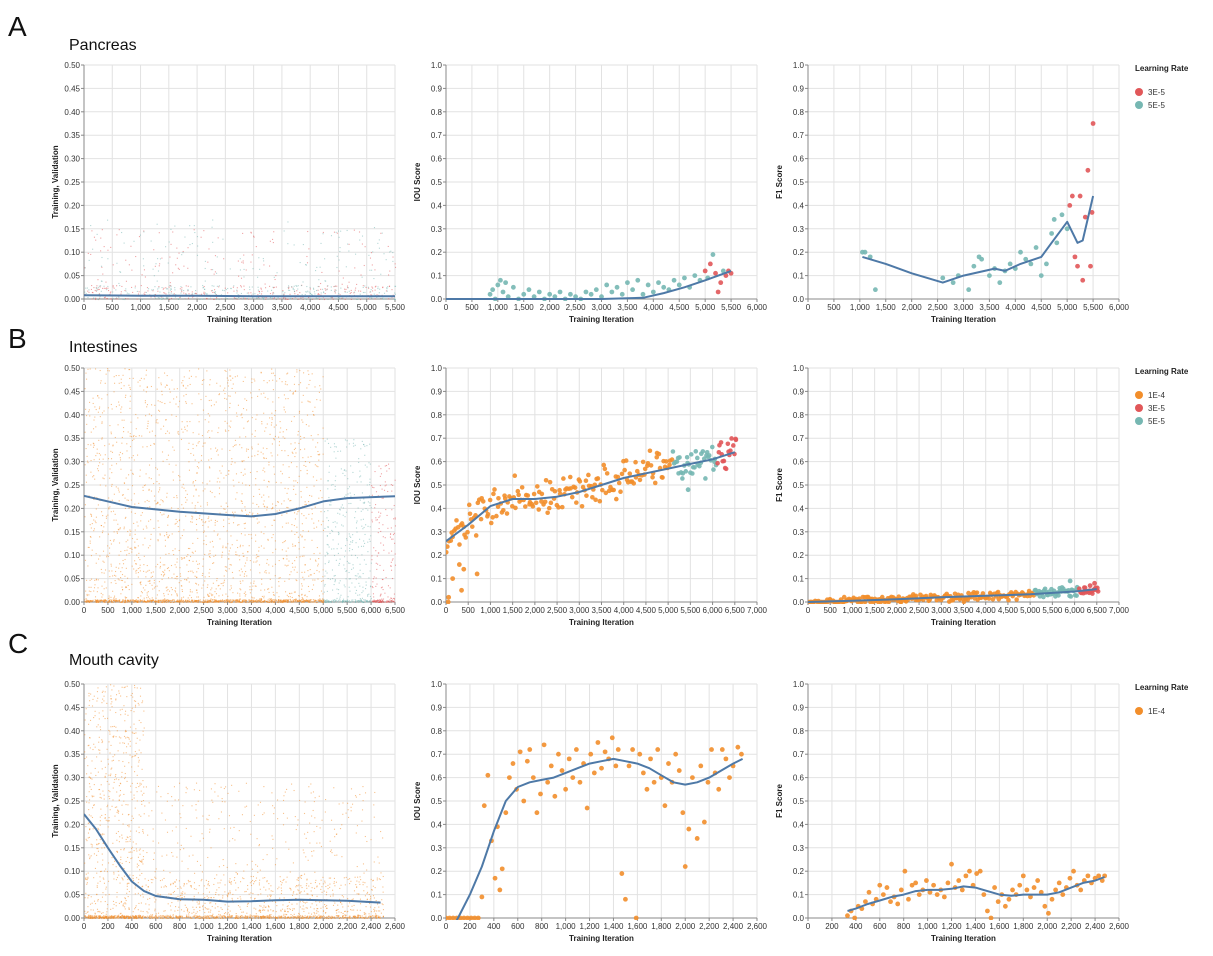 This screenshot has width=1213, height=956. I want to click on y-tick-label: 0.25, so click(72, 182).